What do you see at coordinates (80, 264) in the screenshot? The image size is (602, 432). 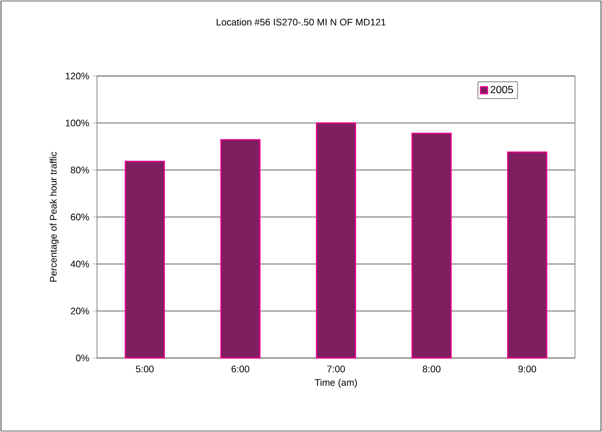 I see `y-tick-label: 40%` at bounding box center [80, 264].